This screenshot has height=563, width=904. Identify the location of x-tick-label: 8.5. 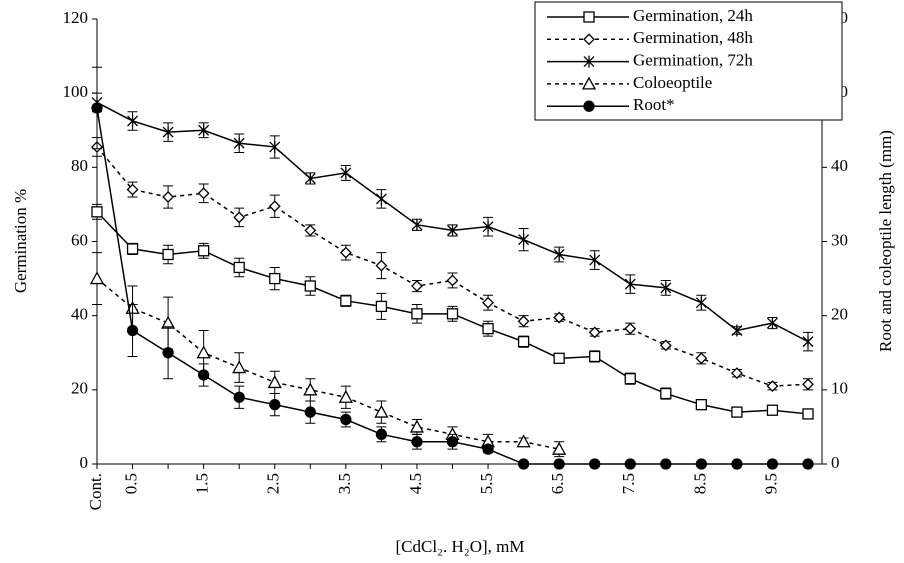
(699, 483).